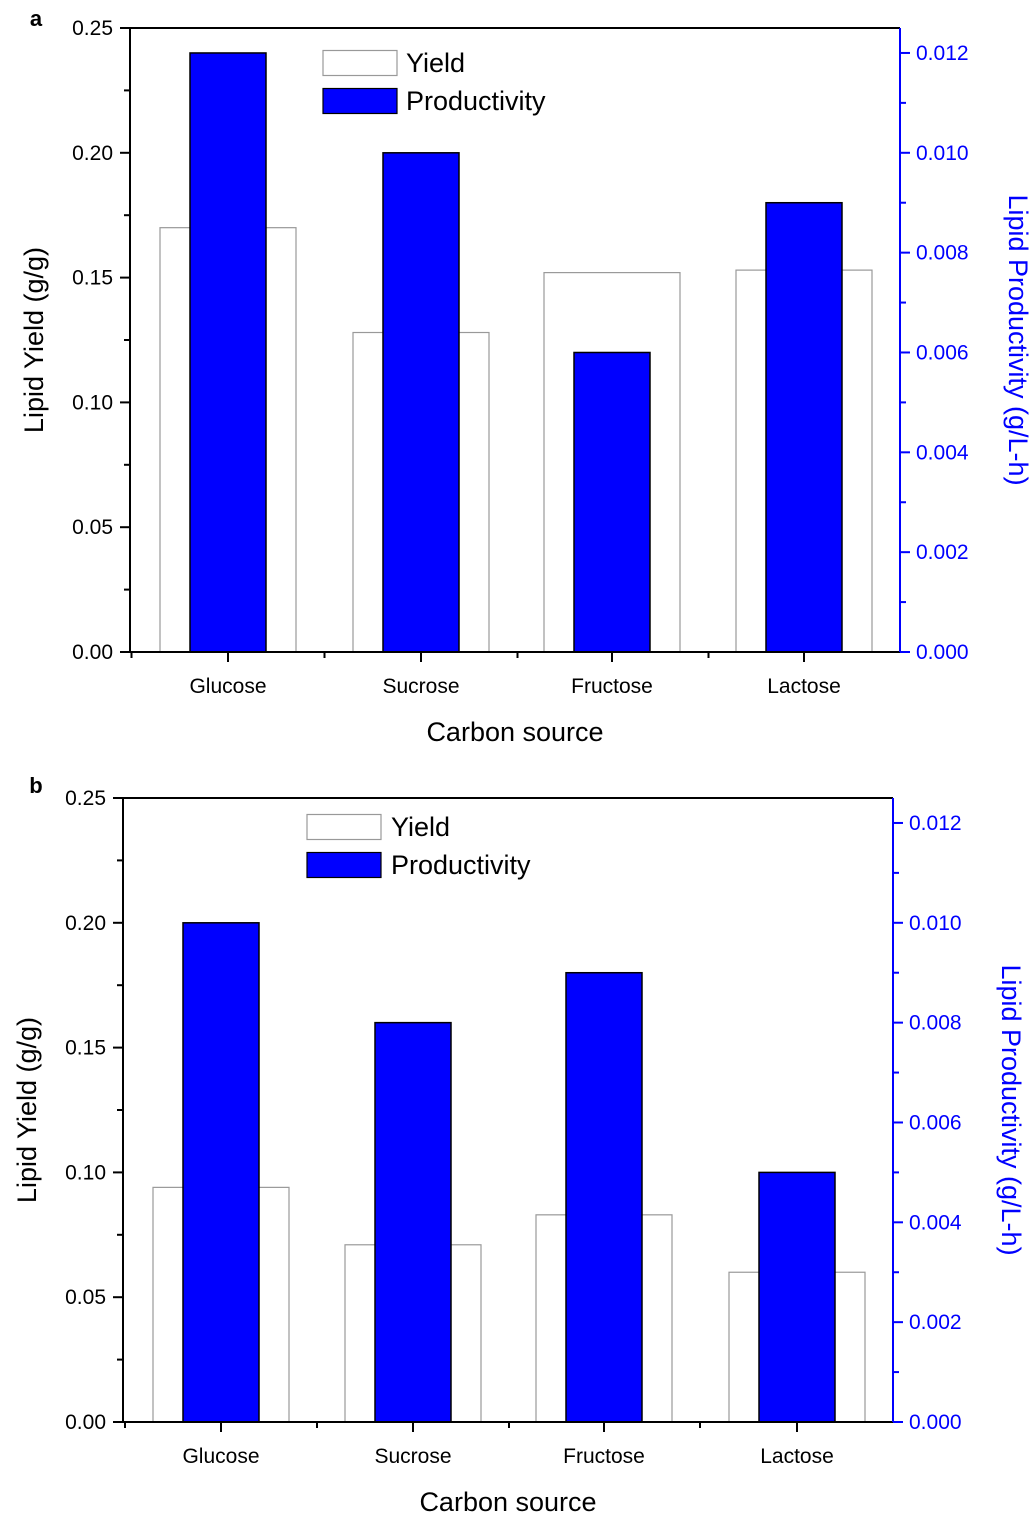  What do you see at coordinates (36, 18) in the screenshot?
I see `panel-label: a` at bounding box center [36, 18].